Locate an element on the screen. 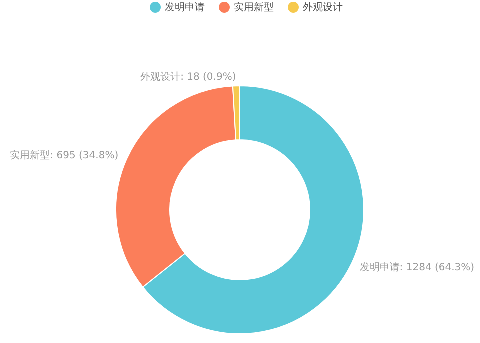 Image resolution: width=480 pixels, height=343 pixels. data-label: 发明申请: 1284 (64.3%) is located at coordinates (417, 268).